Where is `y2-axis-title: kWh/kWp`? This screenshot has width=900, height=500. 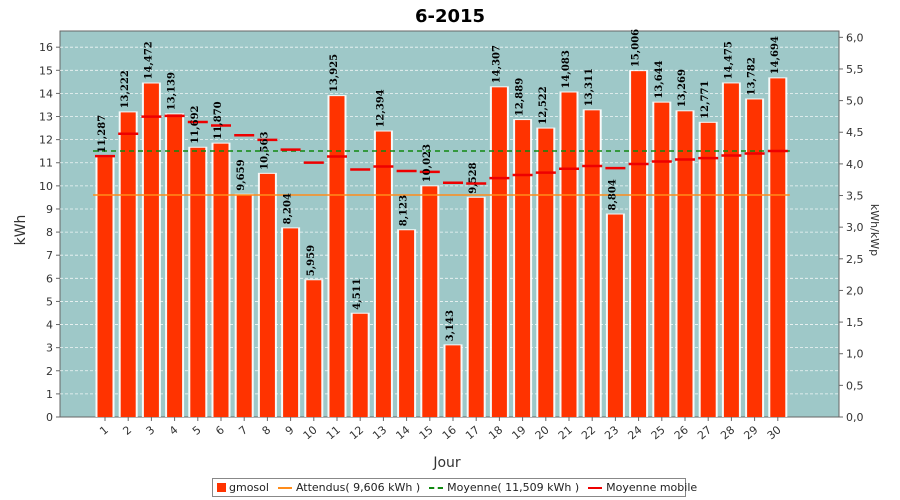 y2-axis-title: kWh/kWp is located at coordinates (874, 230).